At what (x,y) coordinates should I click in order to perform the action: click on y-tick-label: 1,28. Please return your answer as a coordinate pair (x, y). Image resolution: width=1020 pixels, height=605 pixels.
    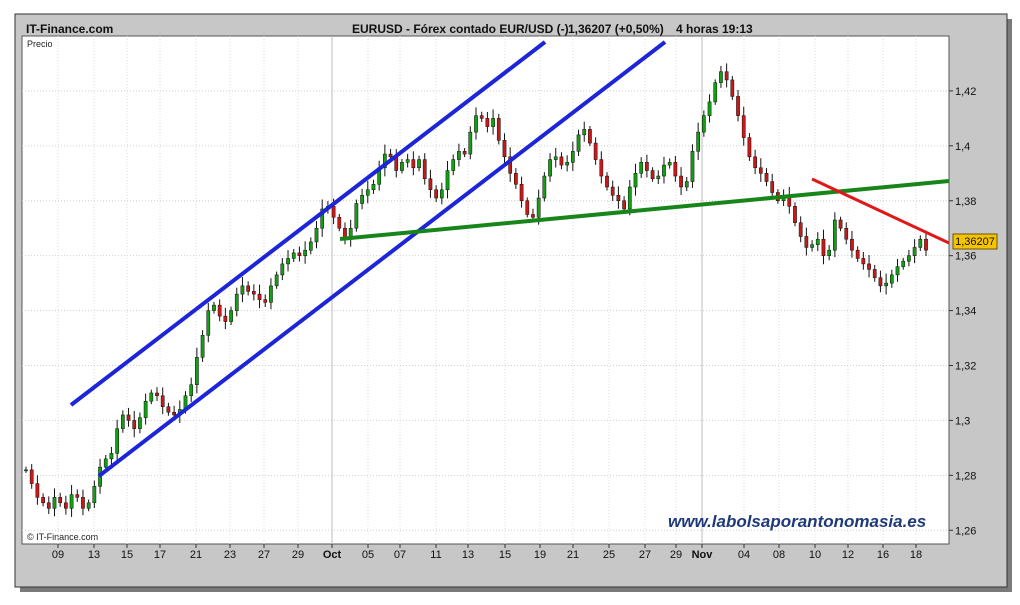
    Looking at the image, I should click on (965, 476).